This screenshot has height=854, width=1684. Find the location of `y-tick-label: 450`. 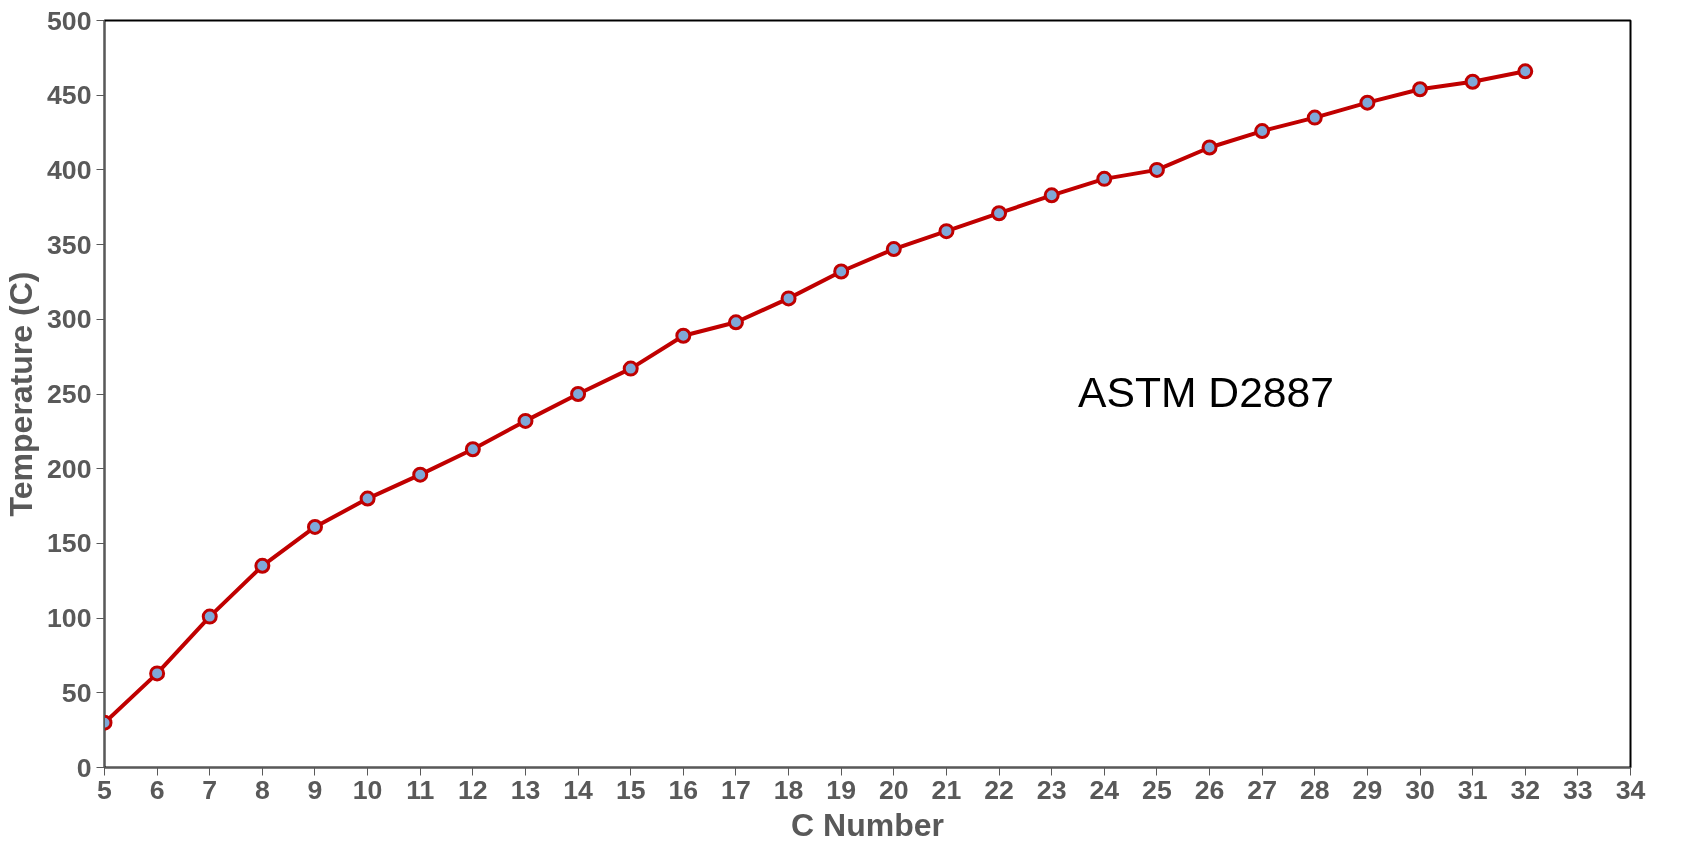

y-tick-label: 450 is located at coordinates (69, 95).